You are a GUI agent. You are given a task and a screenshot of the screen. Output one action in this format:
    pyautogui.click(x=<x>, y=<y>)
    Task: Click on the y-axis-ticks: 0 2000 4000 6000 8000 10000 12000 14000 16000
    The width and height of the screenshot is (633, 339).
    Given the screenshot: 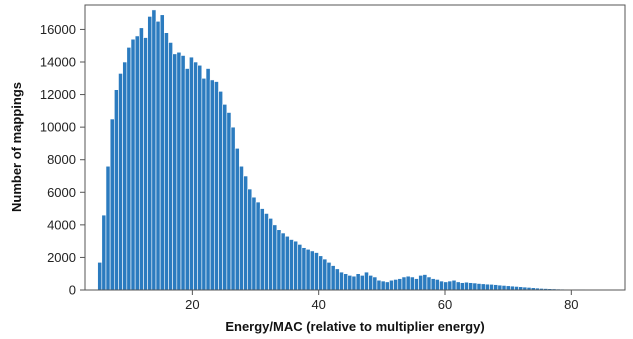 What is the action you would take?
    pyautogui.click(x=62, y=160)
    